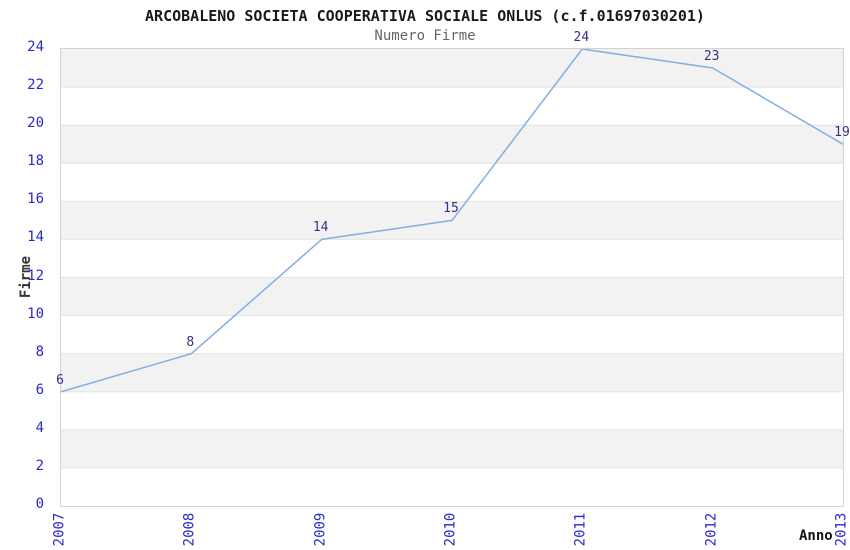  I want to click on x-axis-title: Anno, so click(816, 536).